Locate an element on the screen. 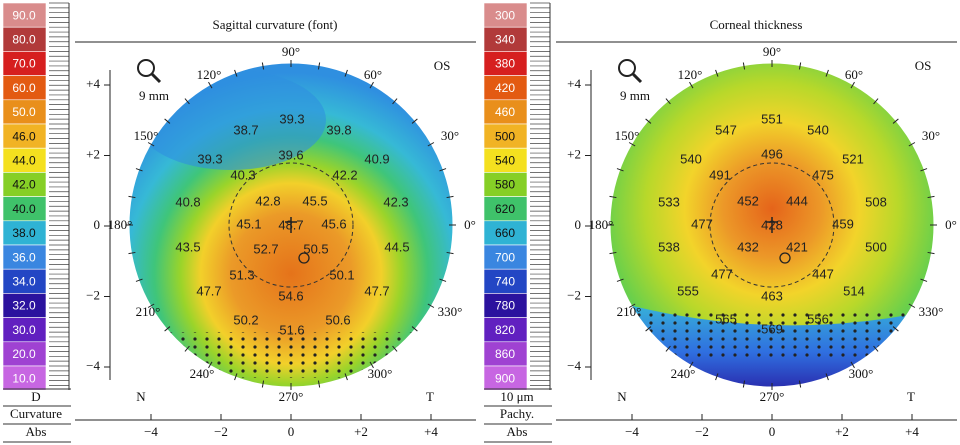 This screenshot has width=960, height=445. angle-label: 30° is located at coordinates (931, 135).